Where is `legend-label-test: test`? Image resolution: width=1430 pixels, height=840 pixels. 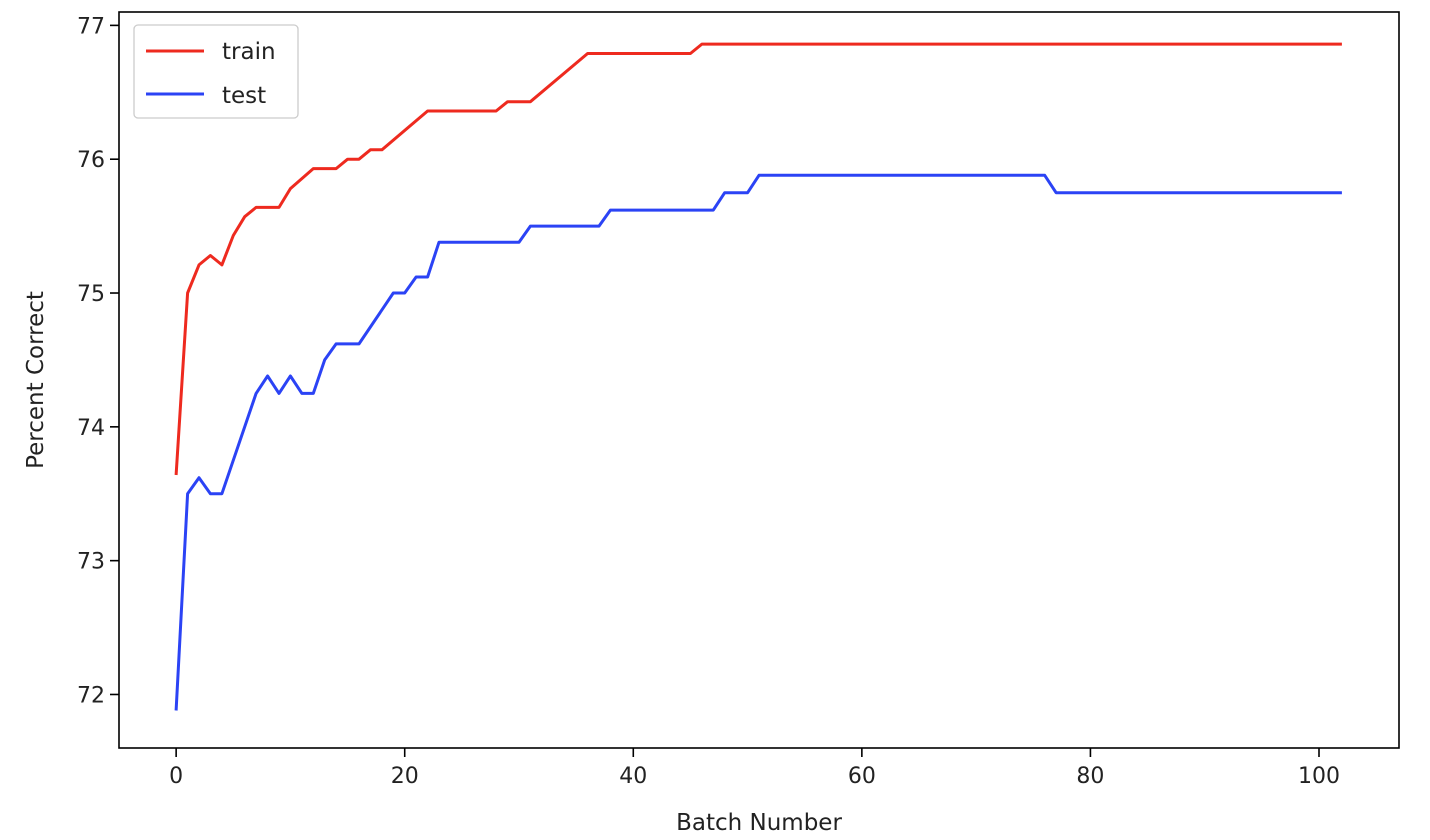
legend-label-test: test is located at coordinates (244, 96).